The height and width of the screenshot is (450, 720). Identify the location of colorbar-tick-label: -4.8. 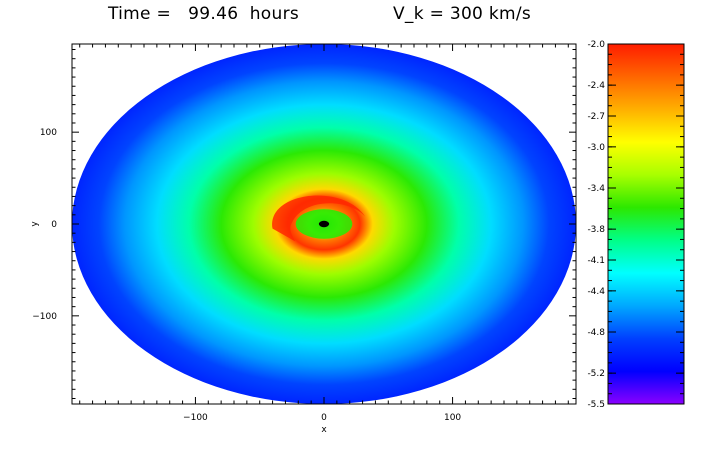
(596, 333).